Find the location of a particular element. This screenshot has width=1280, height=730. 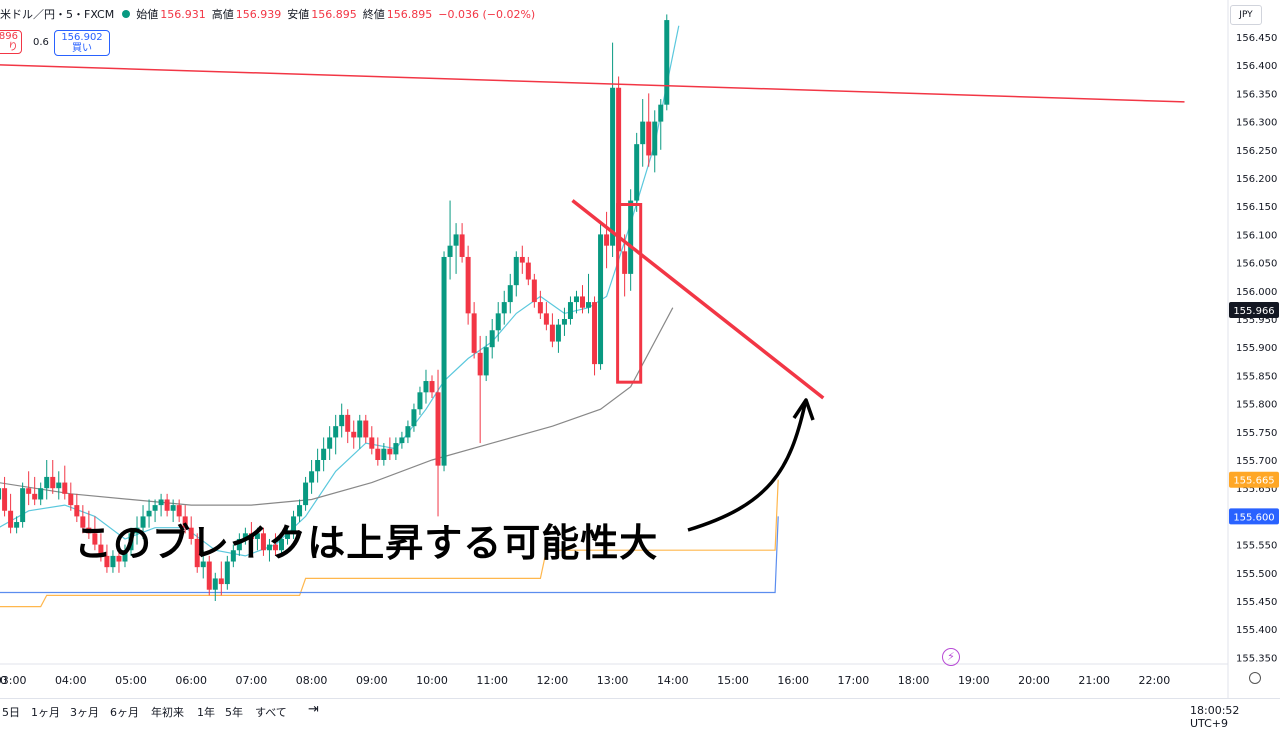

annotation-text: このブレイクは上昇する可能性大 is located at coordinates (366, 543).